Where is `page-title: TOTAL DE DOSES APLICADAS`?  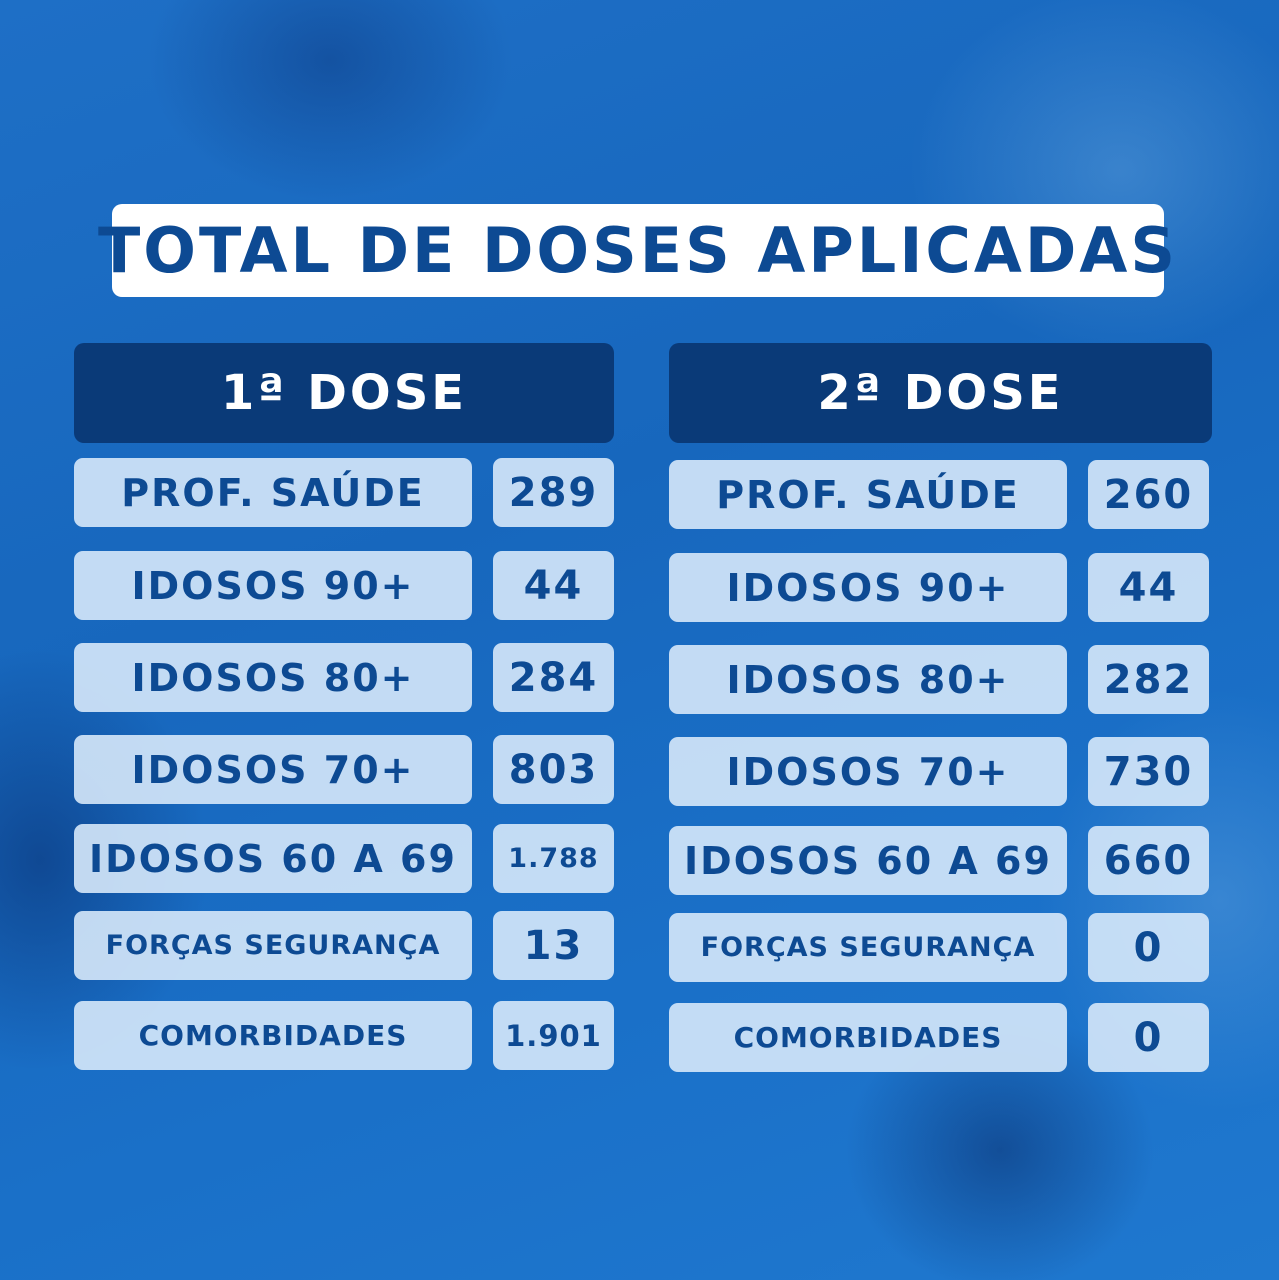 page-title: TOTAL DE DOSES APLICADAS is located at coordinates (638, 250).